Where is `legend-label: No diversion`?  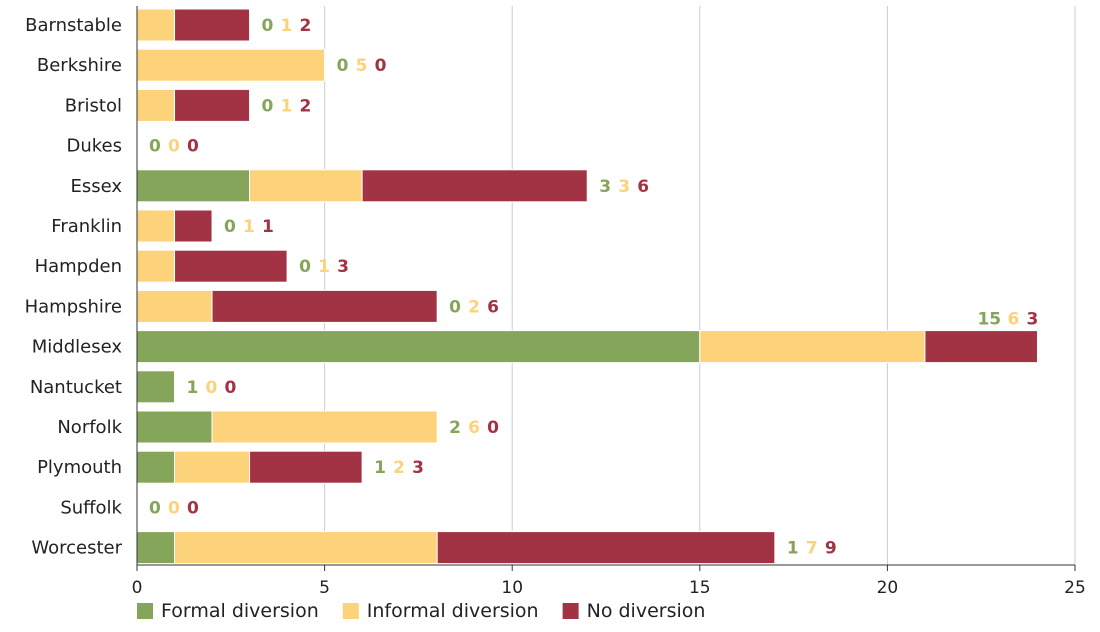
legend-label: No diversion is located at coordinates (646, 611).